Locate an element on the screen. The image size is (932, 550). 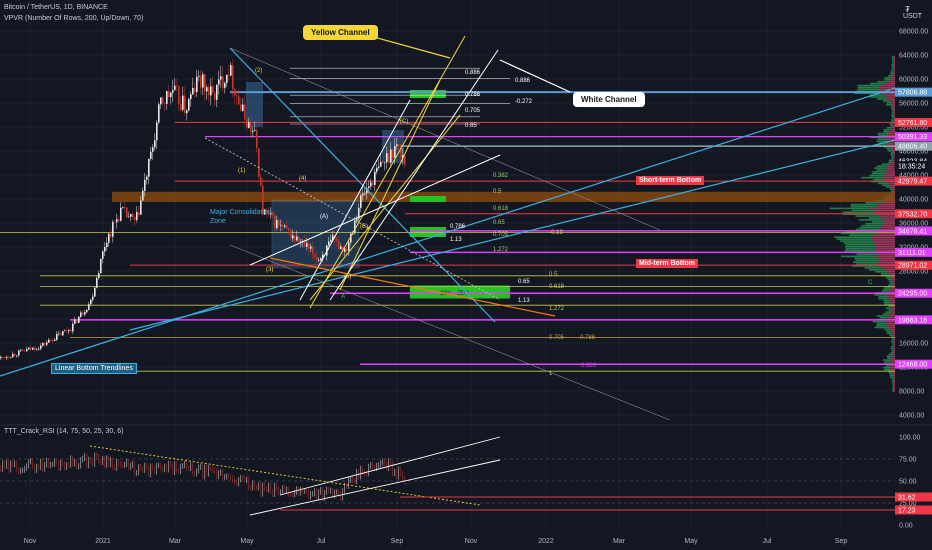
price-tick-label: 56000.00 is located at coordinates (913, 104).